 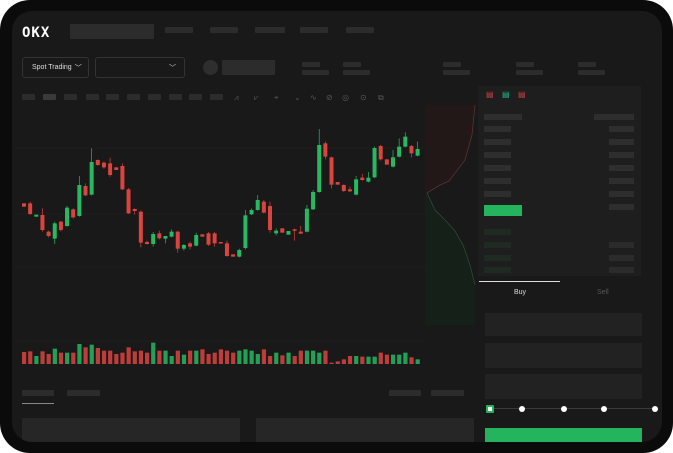 What do you see at coordinates (503, 210) in the screenshot?
I see `mid-price` at bounding box center [503, 210].